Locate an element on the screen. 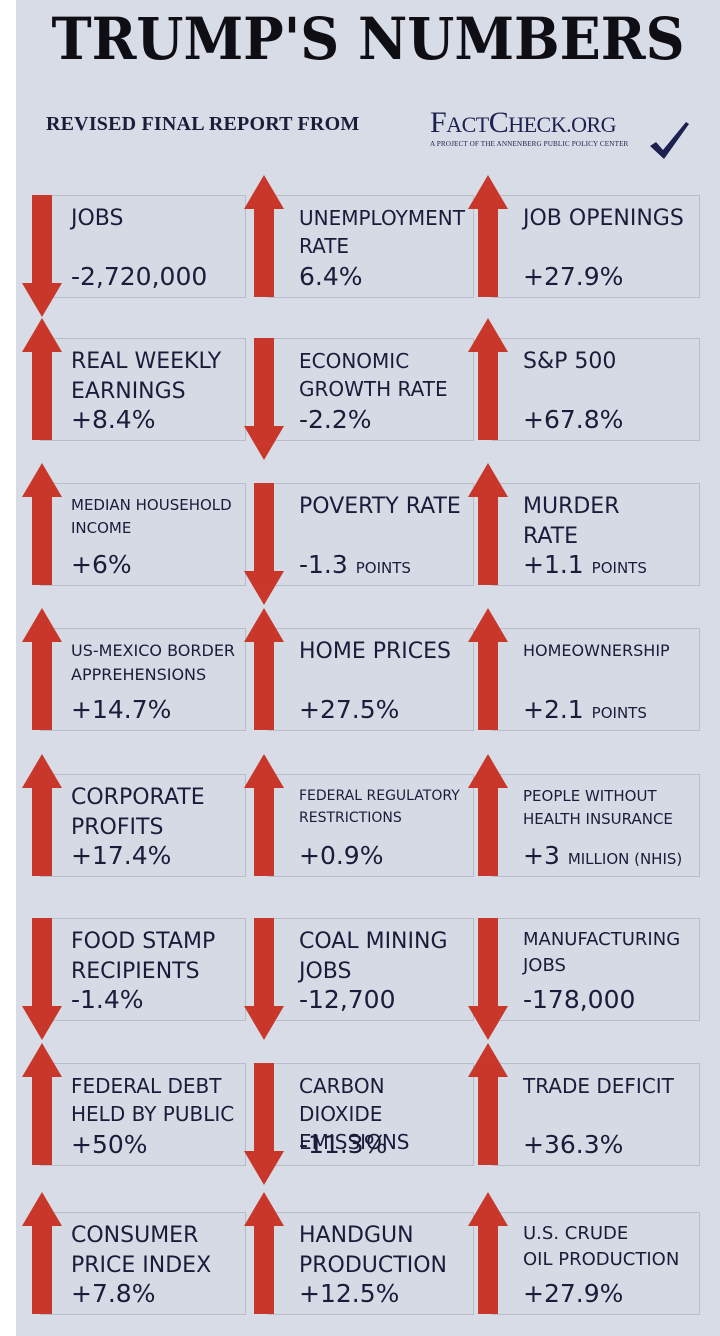 The width and height of the screenshot is (720, 1336). logo-letters: ACT is located at coordinates (467, 124).